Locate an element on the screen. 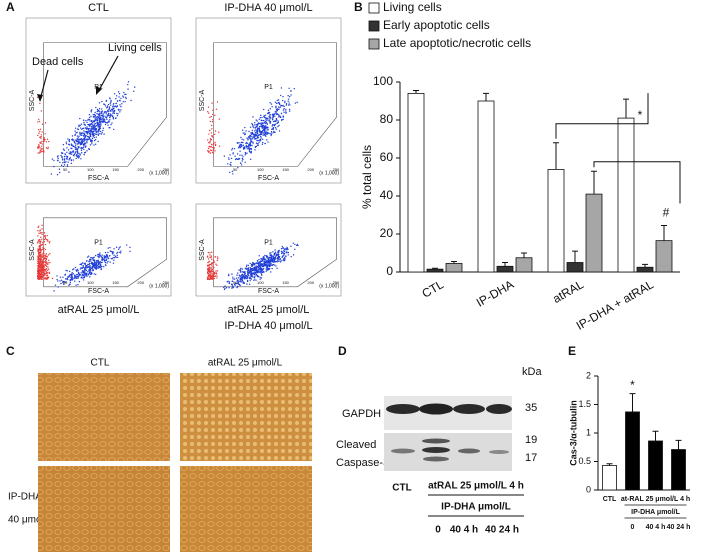 The image size is (709, 556). lane-label: 40 24 h is located at coordinates (502, 530).